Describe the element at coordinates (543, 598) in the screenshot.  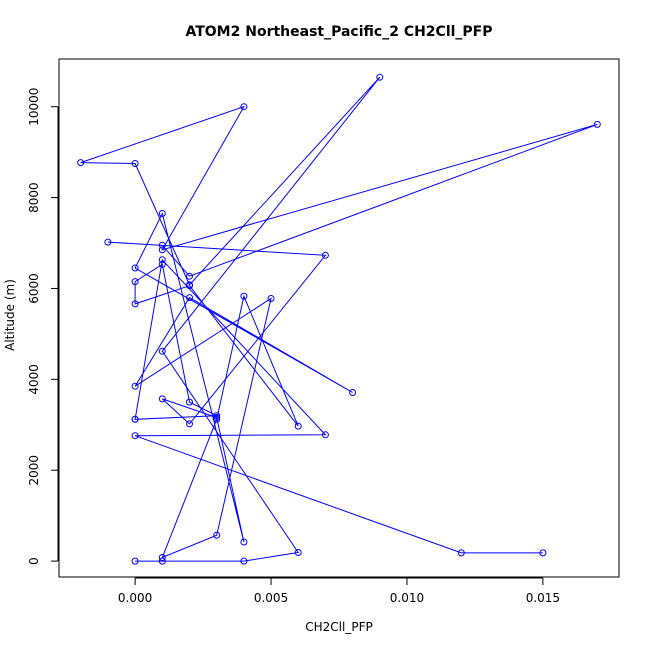
I see `x-tick-label: 0.015` at that location.